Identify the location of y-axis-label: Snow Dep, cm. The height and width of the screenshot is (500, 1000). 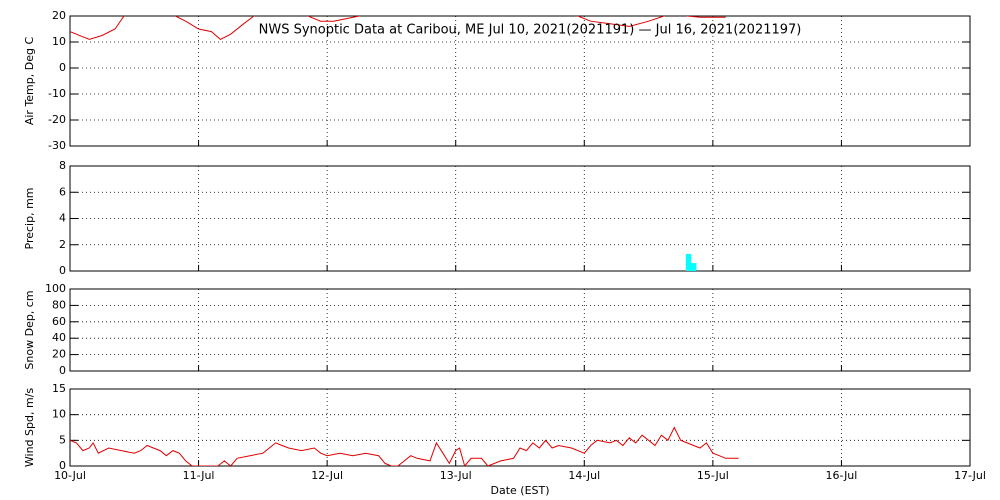
(29, 329).